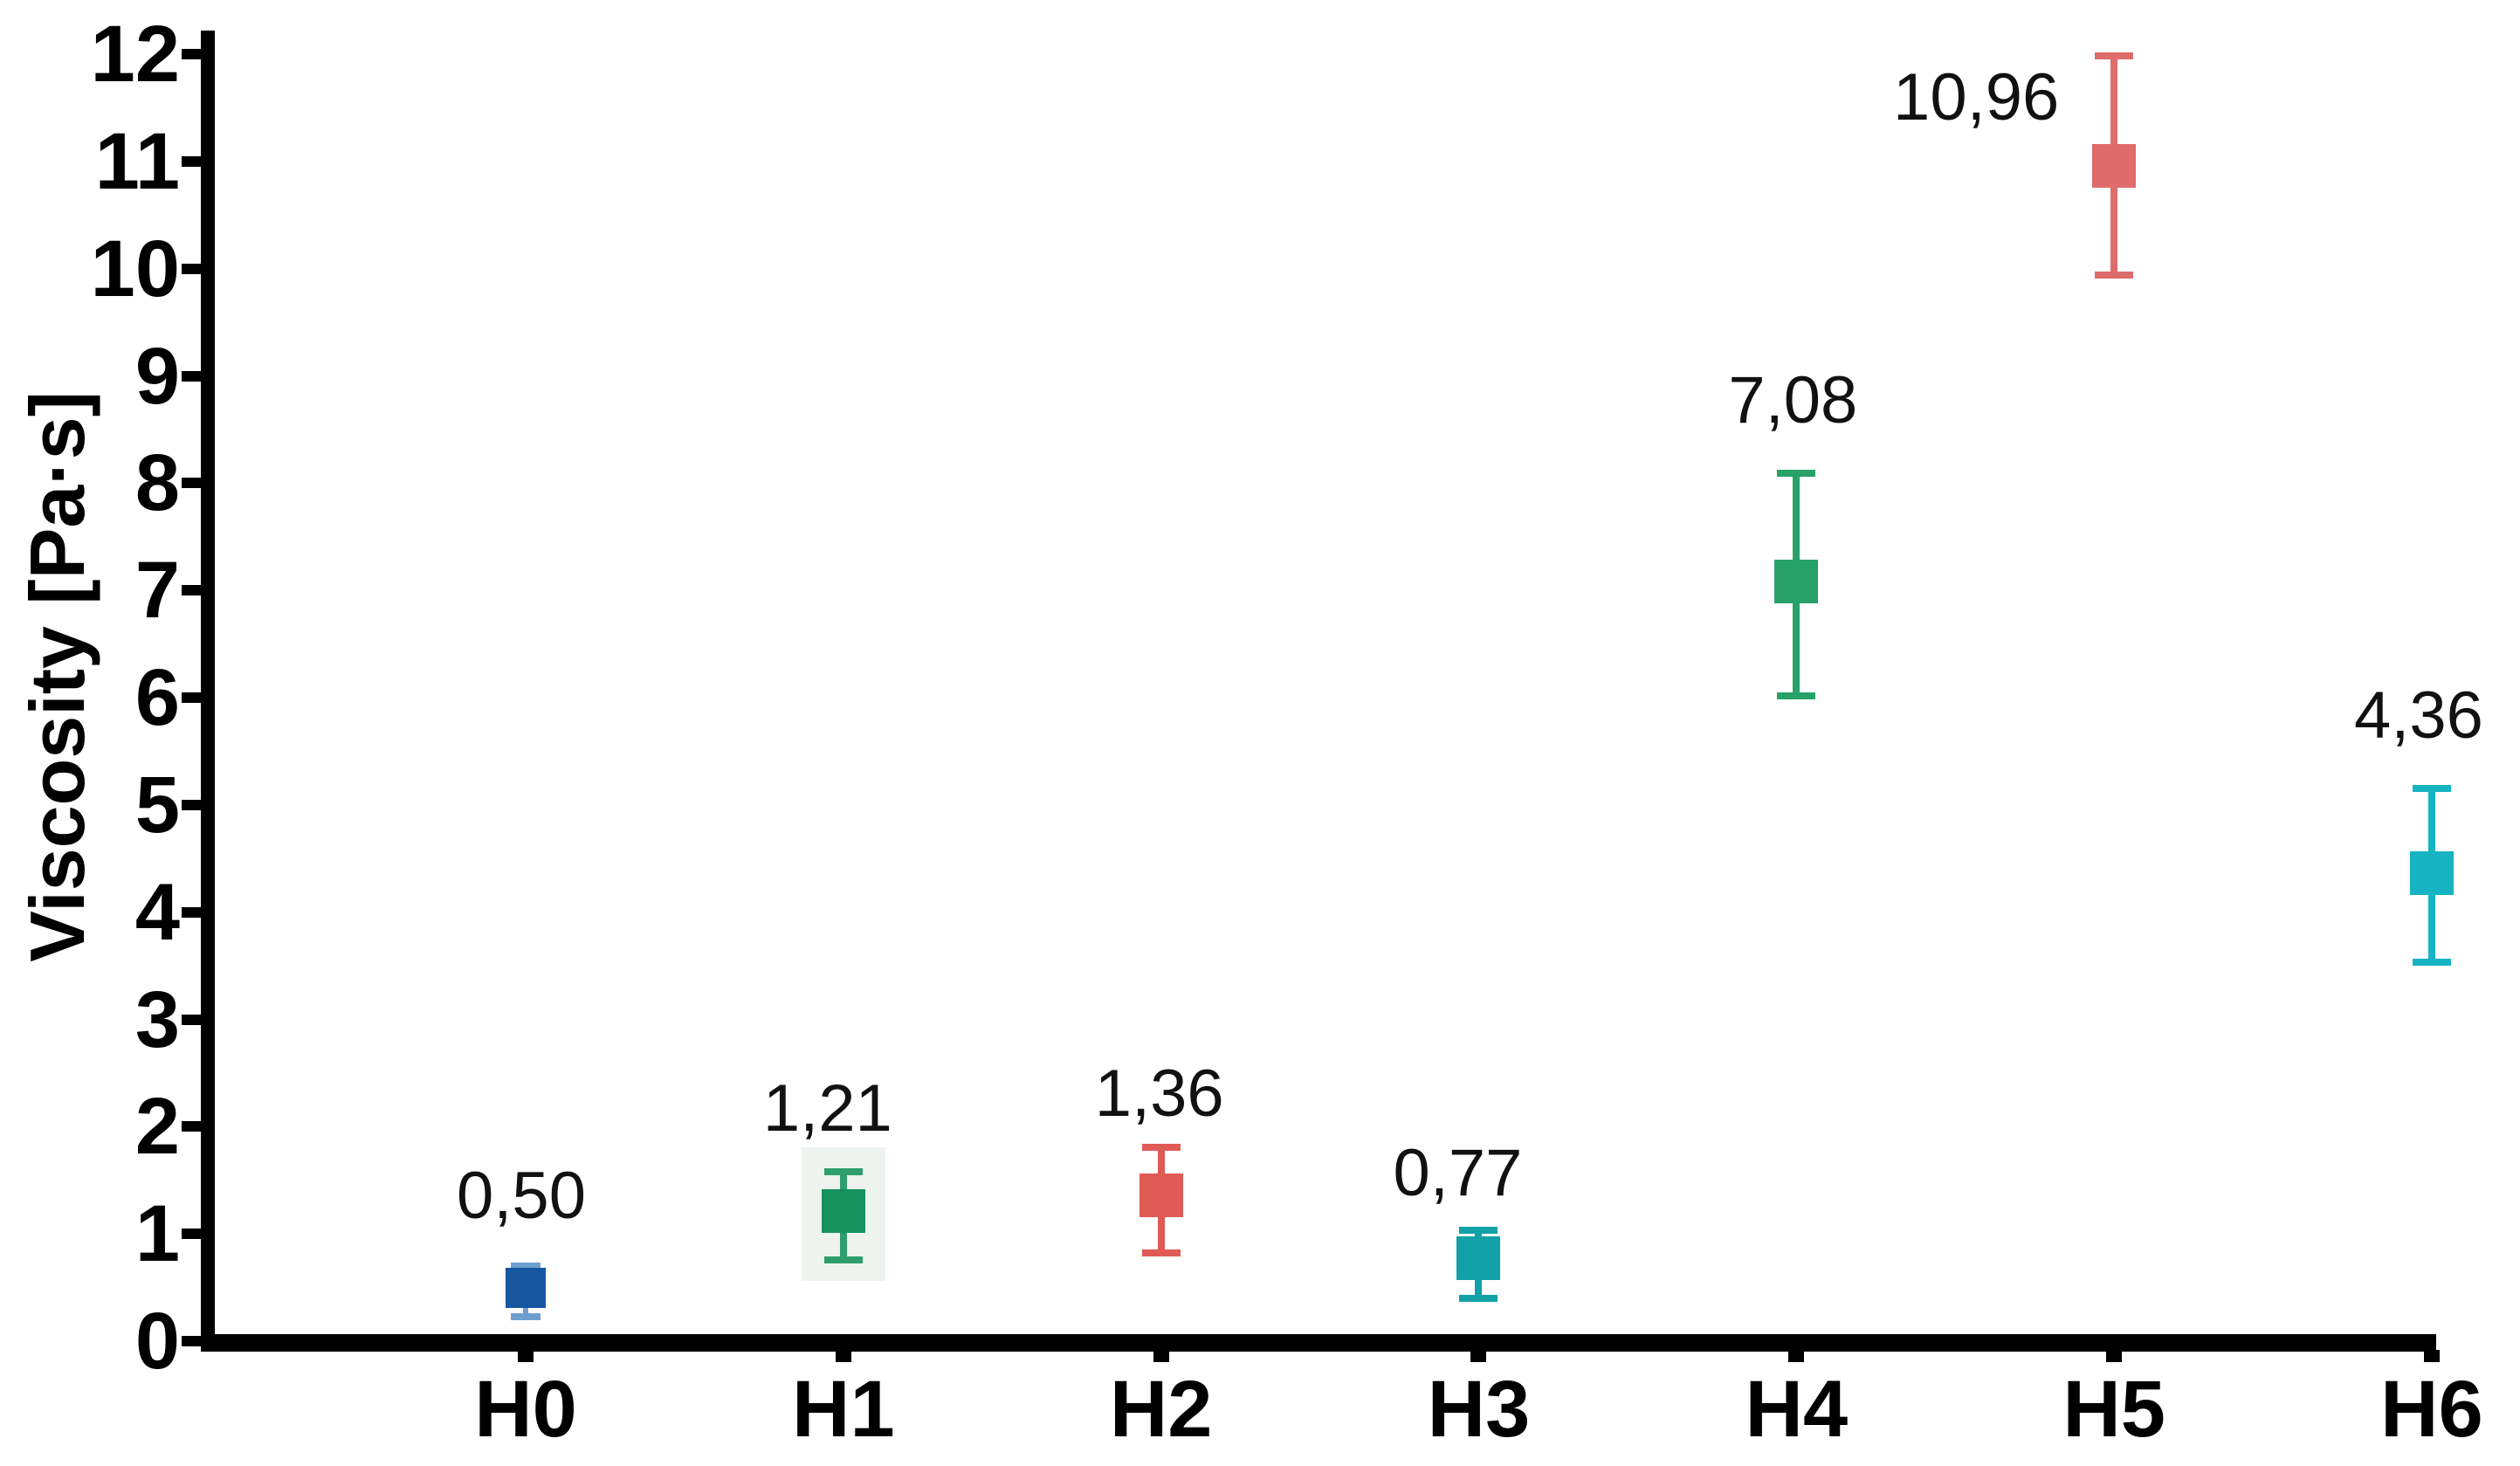  What do you see at coordinates (2431, 789) in the screenshot?
I see `error-cap-top-H6` at bounding box center [2431, 789].